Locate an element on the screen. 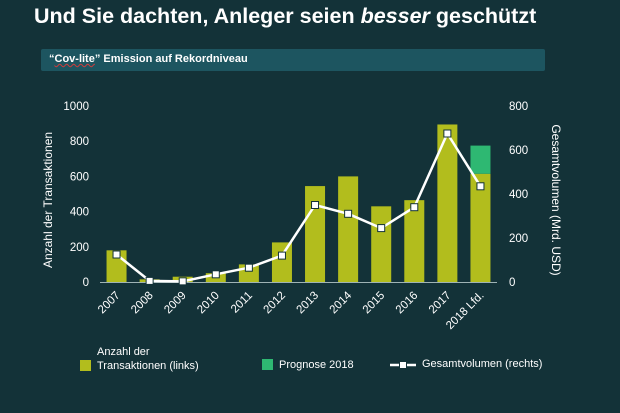  subtitle-bar: “Cov-lite” Emission auf Rekordniveau is located at coordinates (293, 60).